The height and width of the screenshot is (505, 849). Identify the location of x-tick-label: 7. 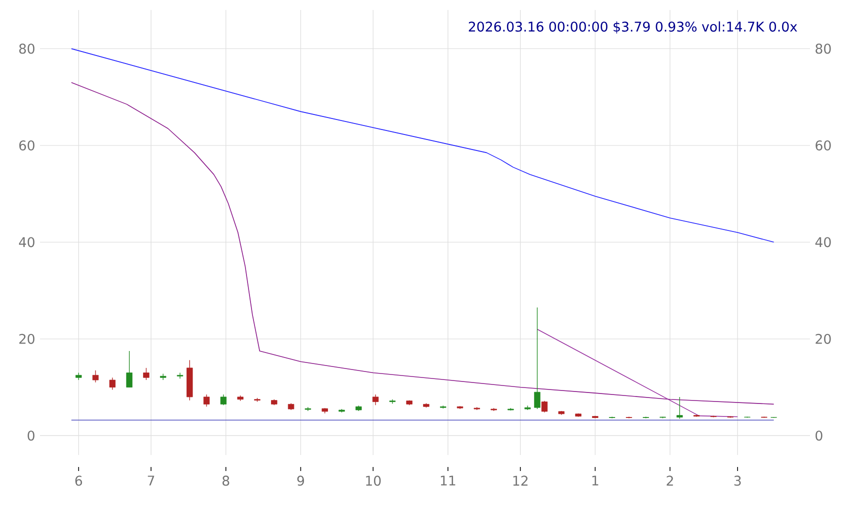
(151, 481).